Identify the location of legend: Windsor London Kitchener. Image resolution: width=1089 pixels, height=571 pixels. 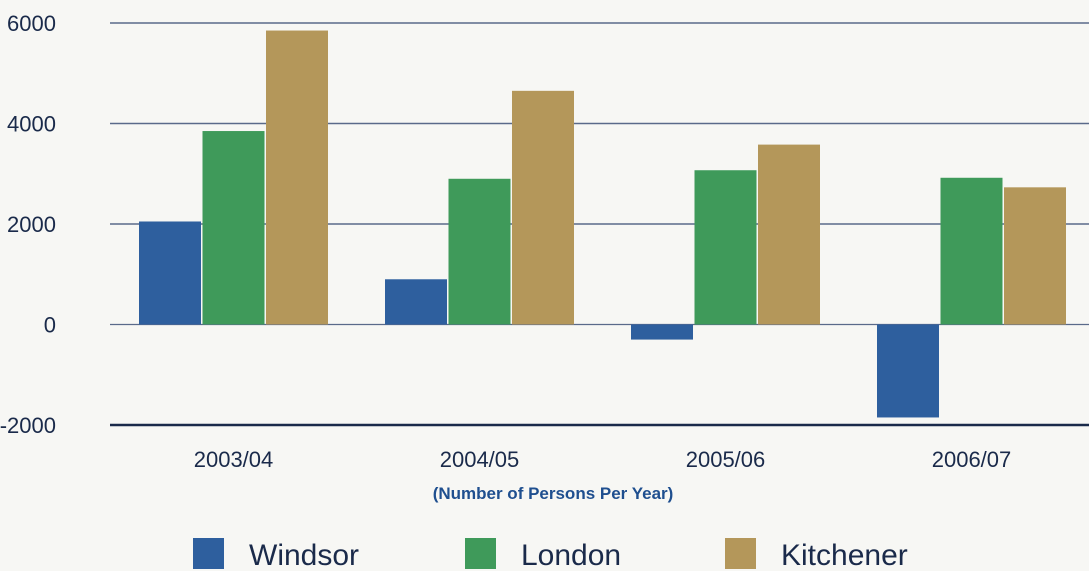
(550, 554).